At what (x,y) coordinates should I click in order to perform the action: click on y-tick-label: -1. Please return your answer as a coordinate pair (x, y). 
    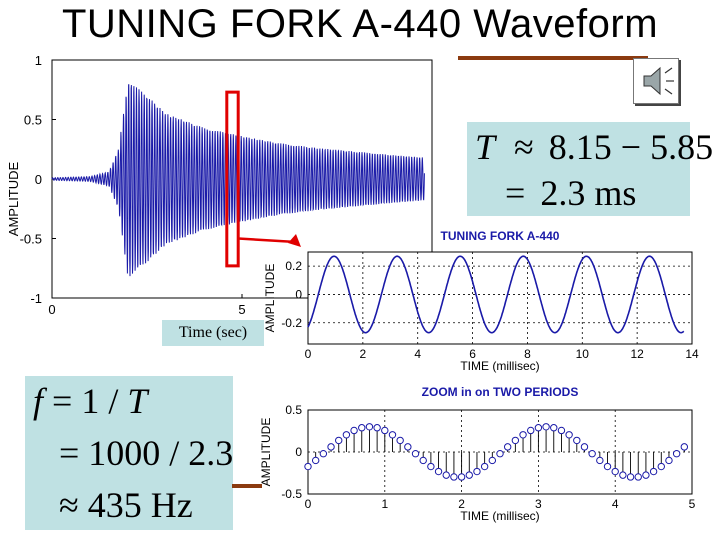
    Looking at the image, I should click on (36, 298).